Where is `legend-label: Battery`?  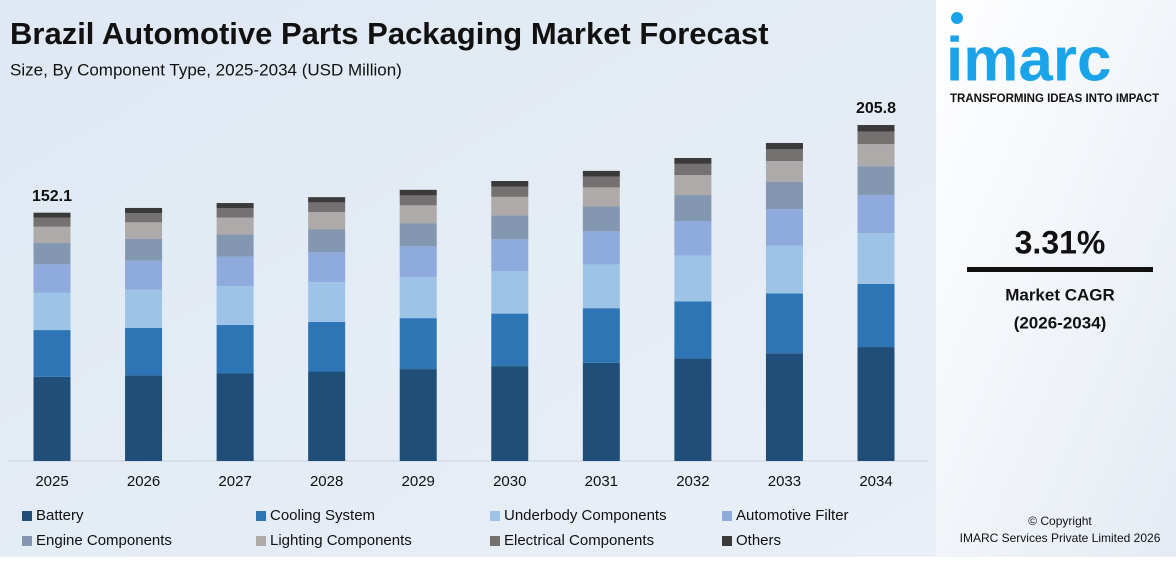 legend-label: Battery is located at coordinates (60, 515).